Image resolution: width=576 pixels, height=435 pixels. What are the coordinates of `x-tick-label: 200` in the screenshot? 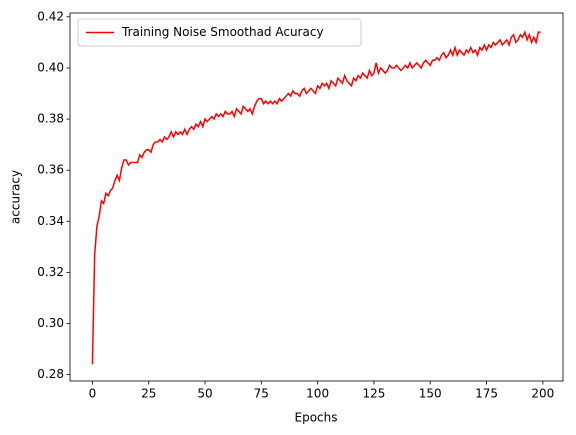 It's located at (542, 394).